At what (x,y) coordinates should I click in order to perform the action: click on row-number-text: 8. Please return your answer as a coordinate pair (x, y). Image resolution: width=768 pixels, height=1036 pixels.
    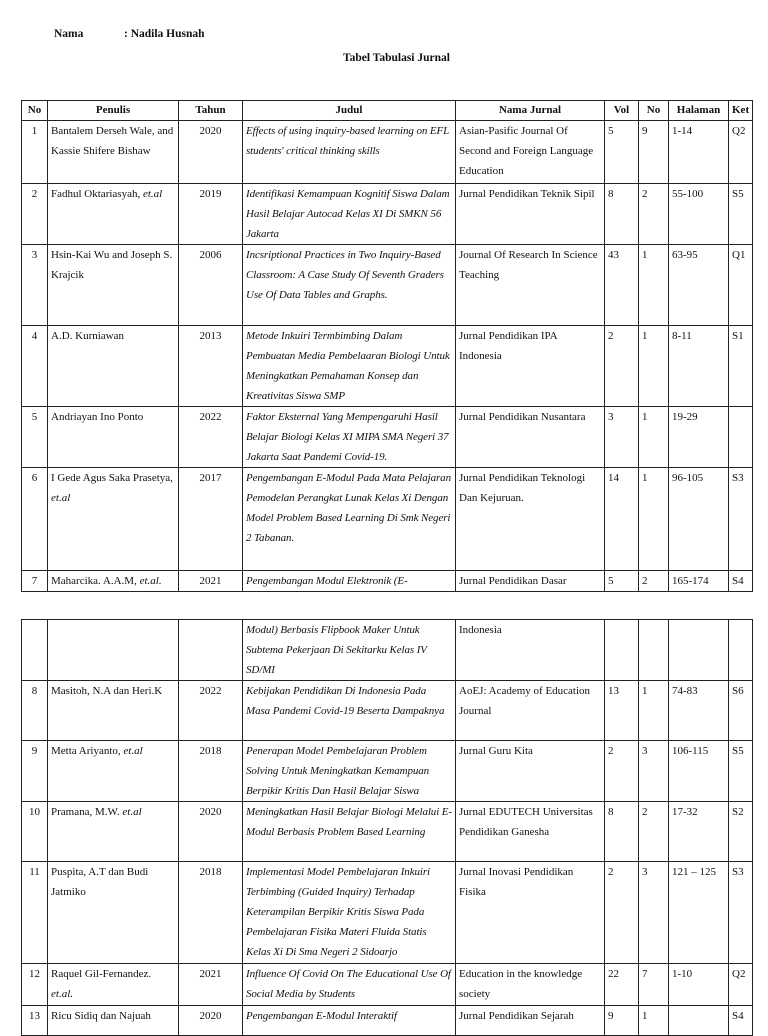
    Looking at the image, I should click on (34, 691).